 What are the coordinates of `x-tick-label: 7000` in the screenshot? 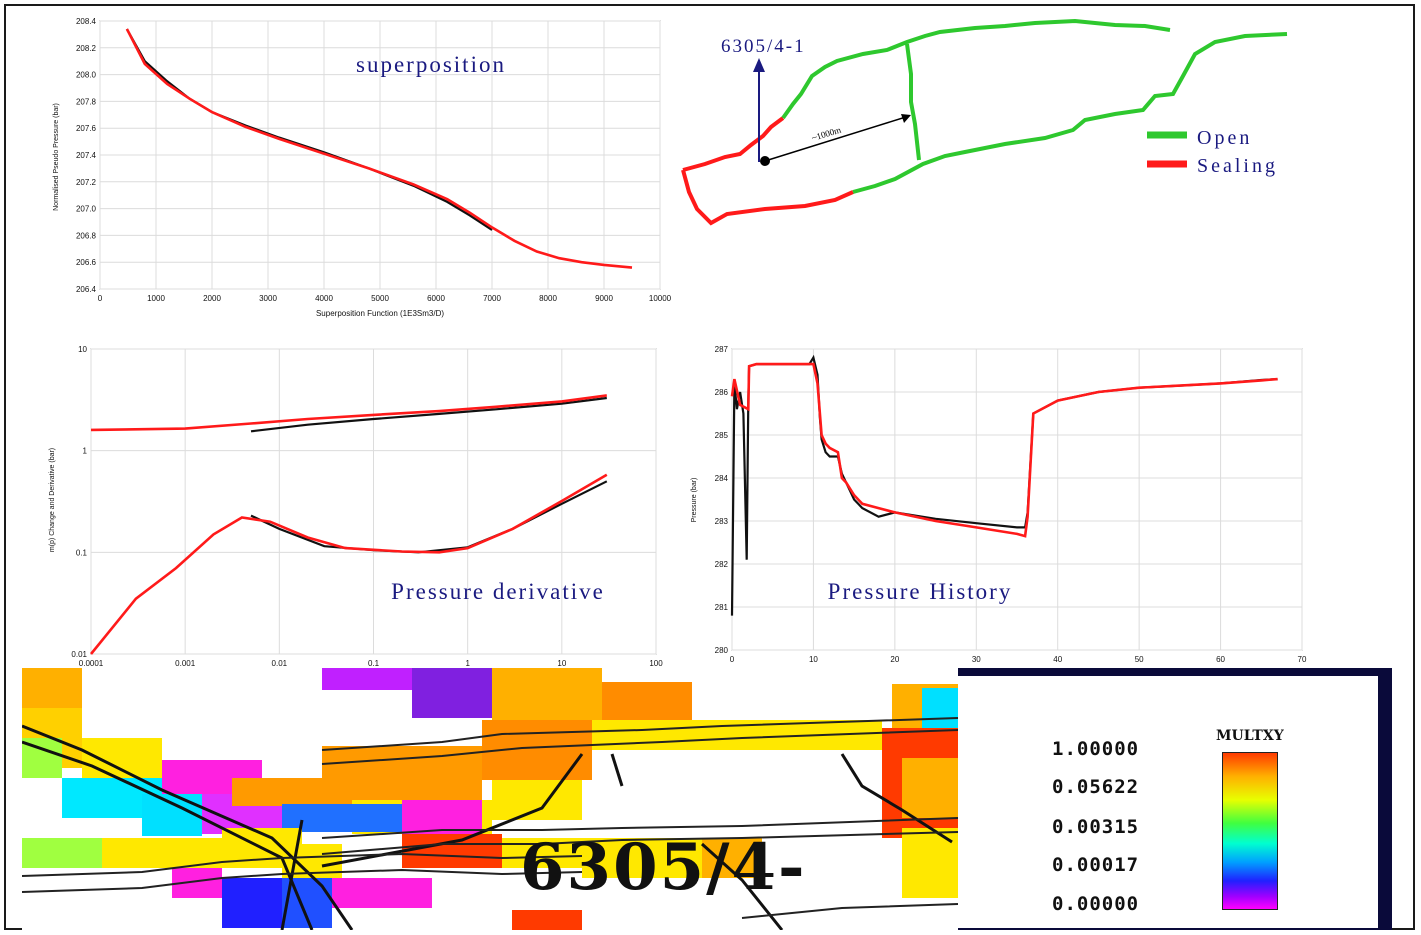 It's located at (492, 298).